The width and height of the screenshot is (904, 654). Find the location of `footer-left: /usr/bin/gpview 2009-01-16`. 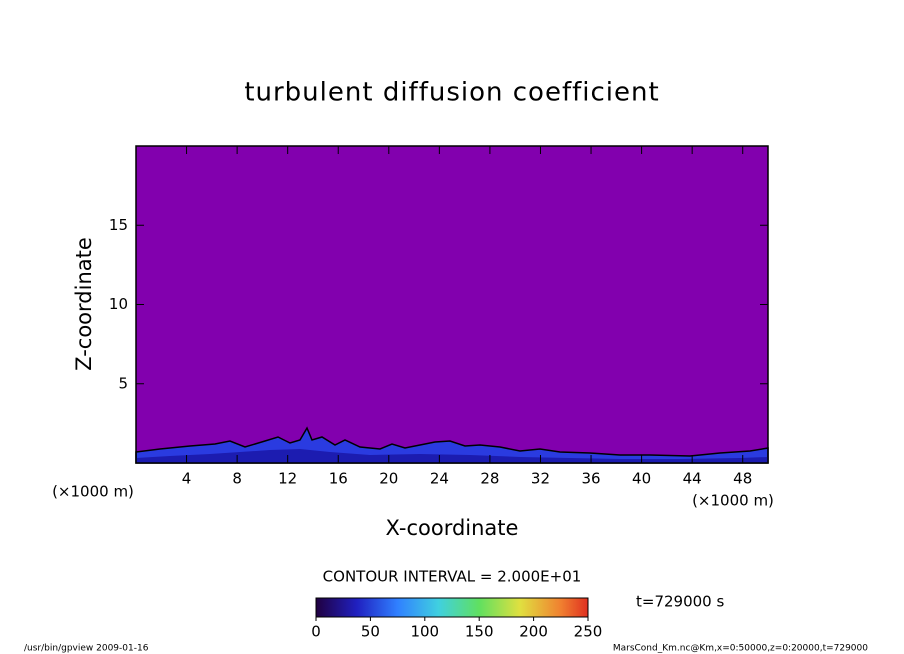

footer-left: /usr/bin/gpview 2009-01-16 is located at coordinates (86, 649).